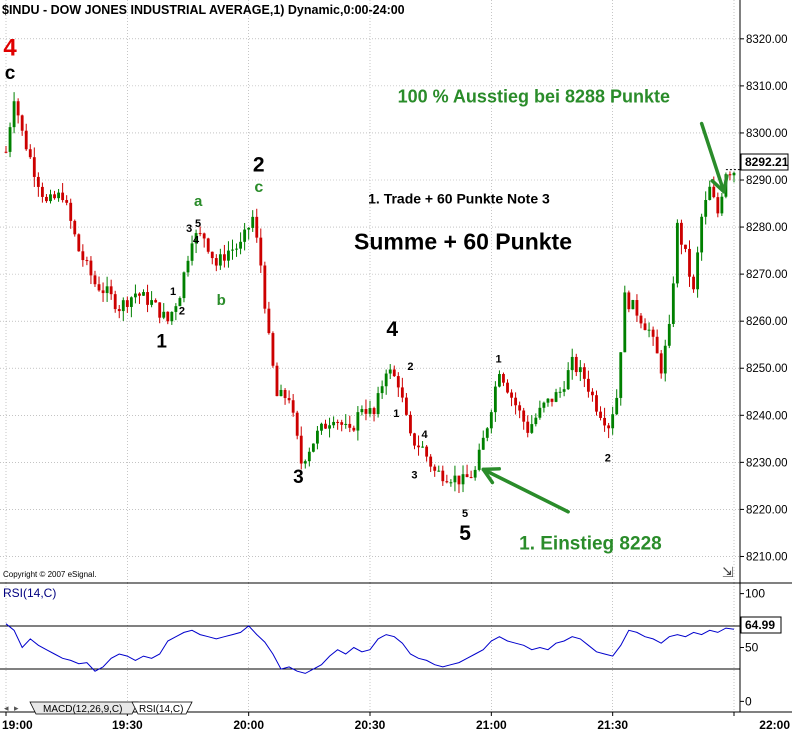  I want to click on tab-macd, so click(84, 708).